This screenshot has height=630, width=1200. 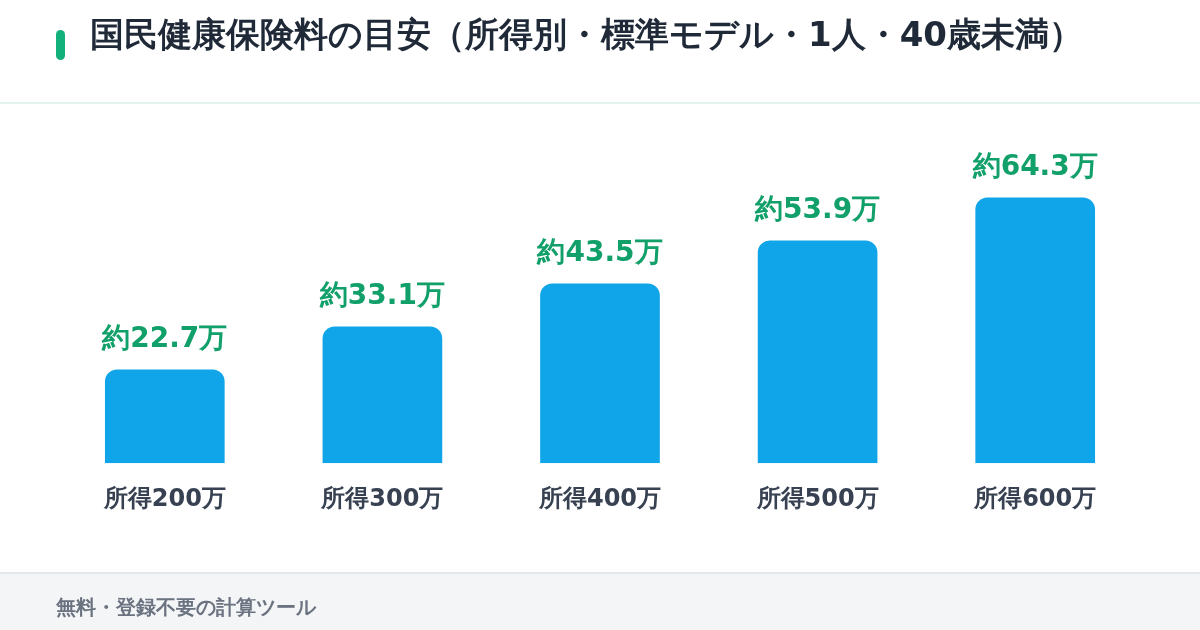 What do you see at coordinates (186, 607) in the screenshot?
I see `text: 無料・登録不要の計算ツール` at bounding box center [186, 607].